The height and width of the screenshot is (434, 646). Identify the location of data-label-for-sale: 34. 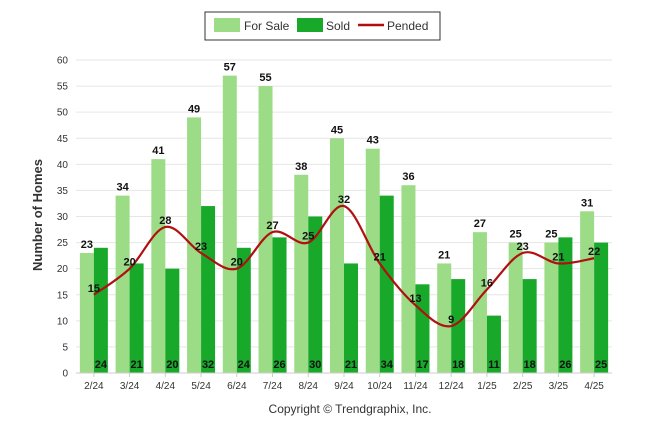
(122, 188).